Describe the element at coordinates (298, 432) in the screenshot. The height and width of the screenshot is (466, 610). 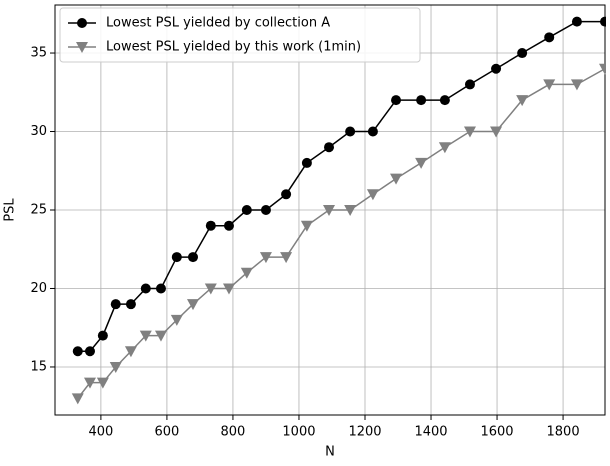
I see `x-tick-label: 1000` at that location.